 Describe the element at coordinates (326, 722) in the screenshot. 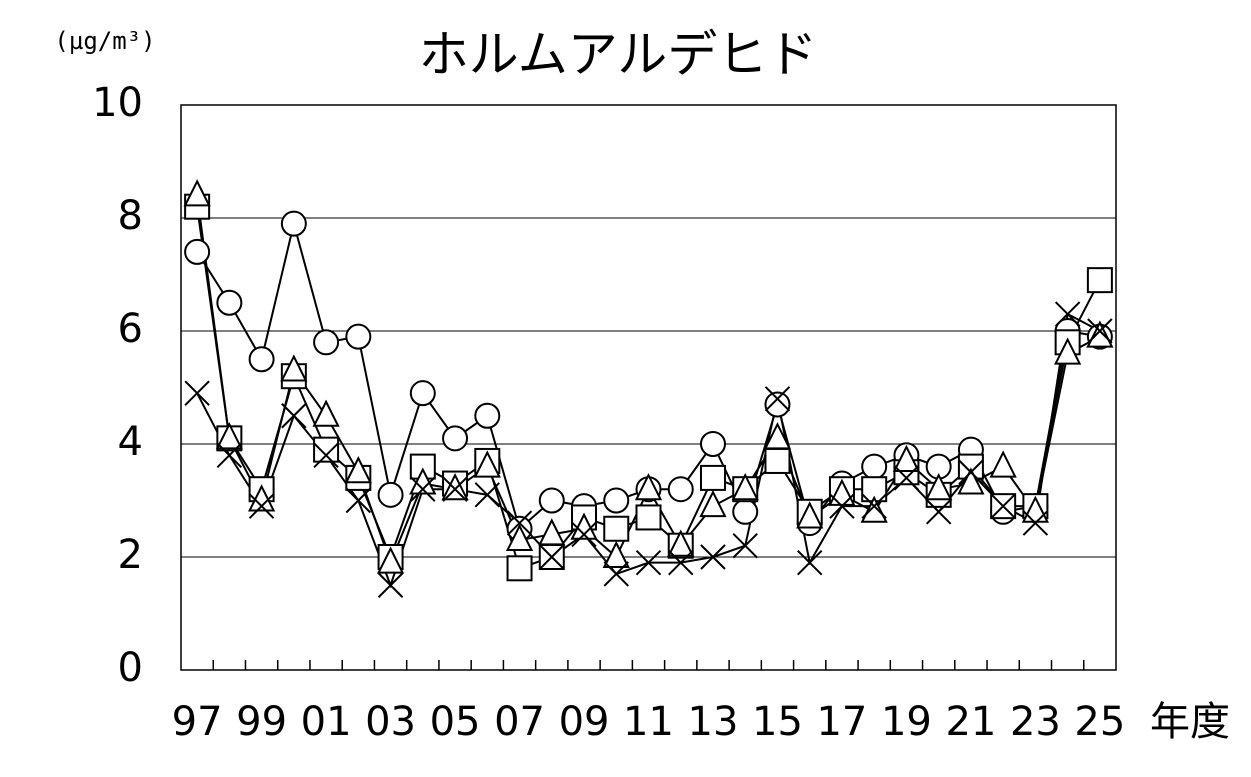

I see `x-tick-label: 01` at that location.